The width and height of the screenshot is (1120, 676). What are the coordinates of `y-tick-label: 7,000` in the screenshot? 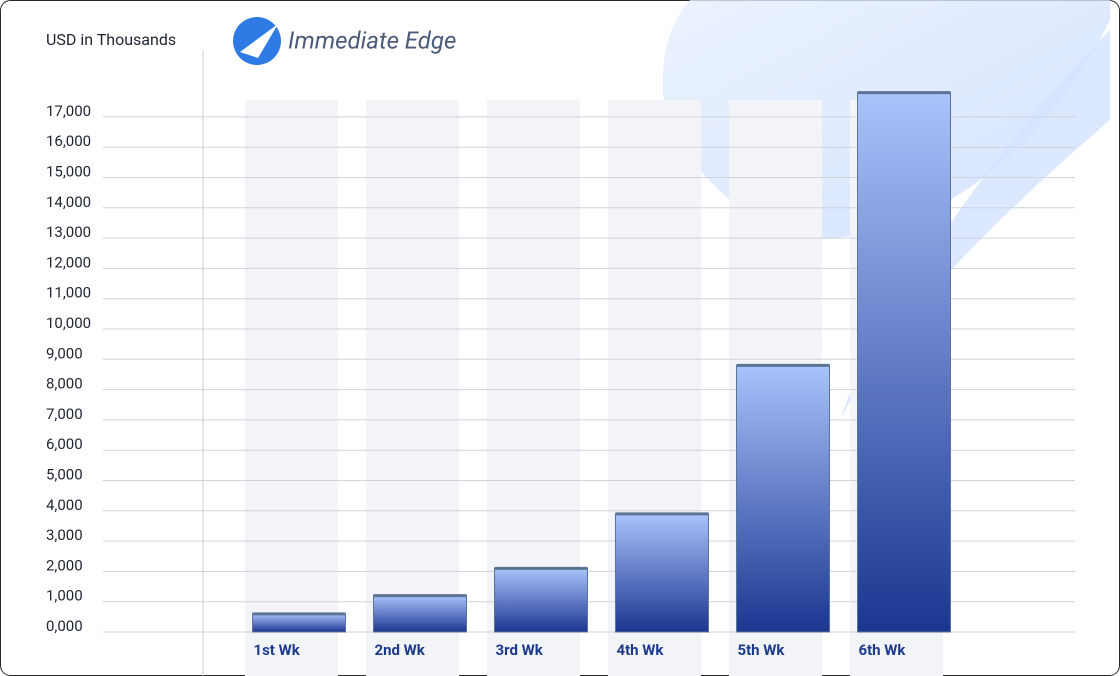 It's located at (64, 414).